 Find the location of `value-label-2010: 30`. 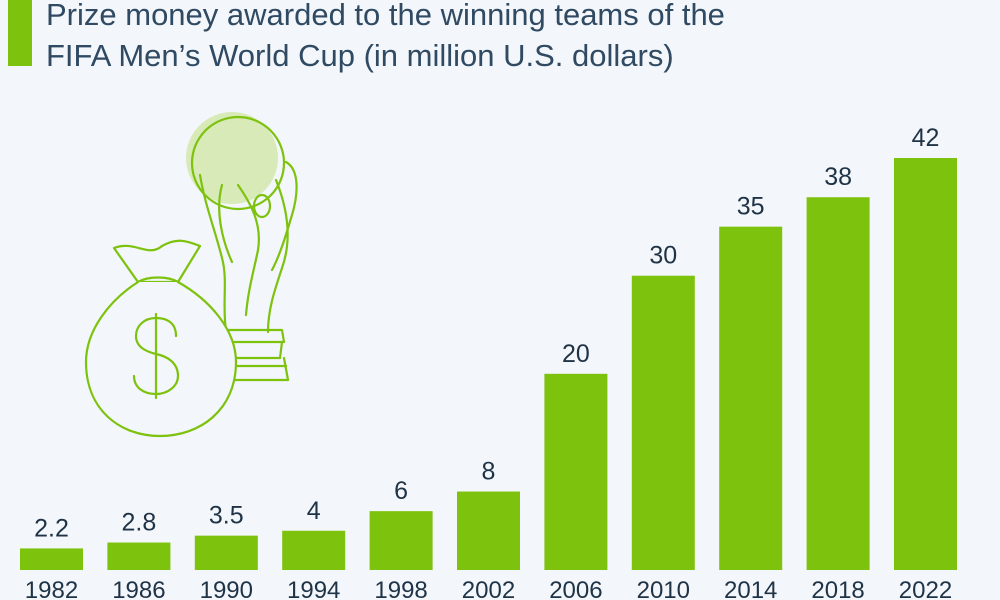

value-label-2010: 30 is located at coordinates (663, 256).